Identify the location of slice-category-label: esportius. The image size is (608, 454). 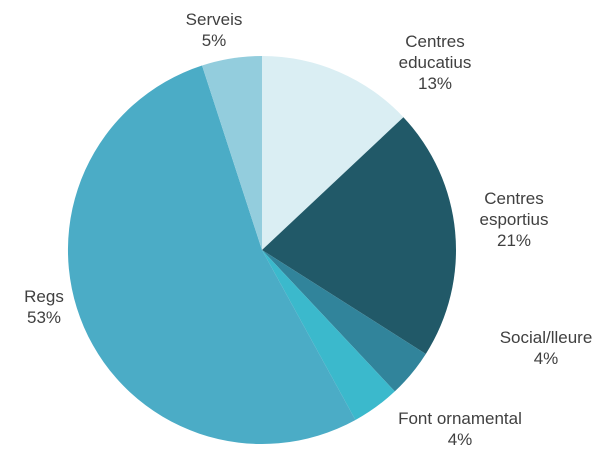
(514, 219).